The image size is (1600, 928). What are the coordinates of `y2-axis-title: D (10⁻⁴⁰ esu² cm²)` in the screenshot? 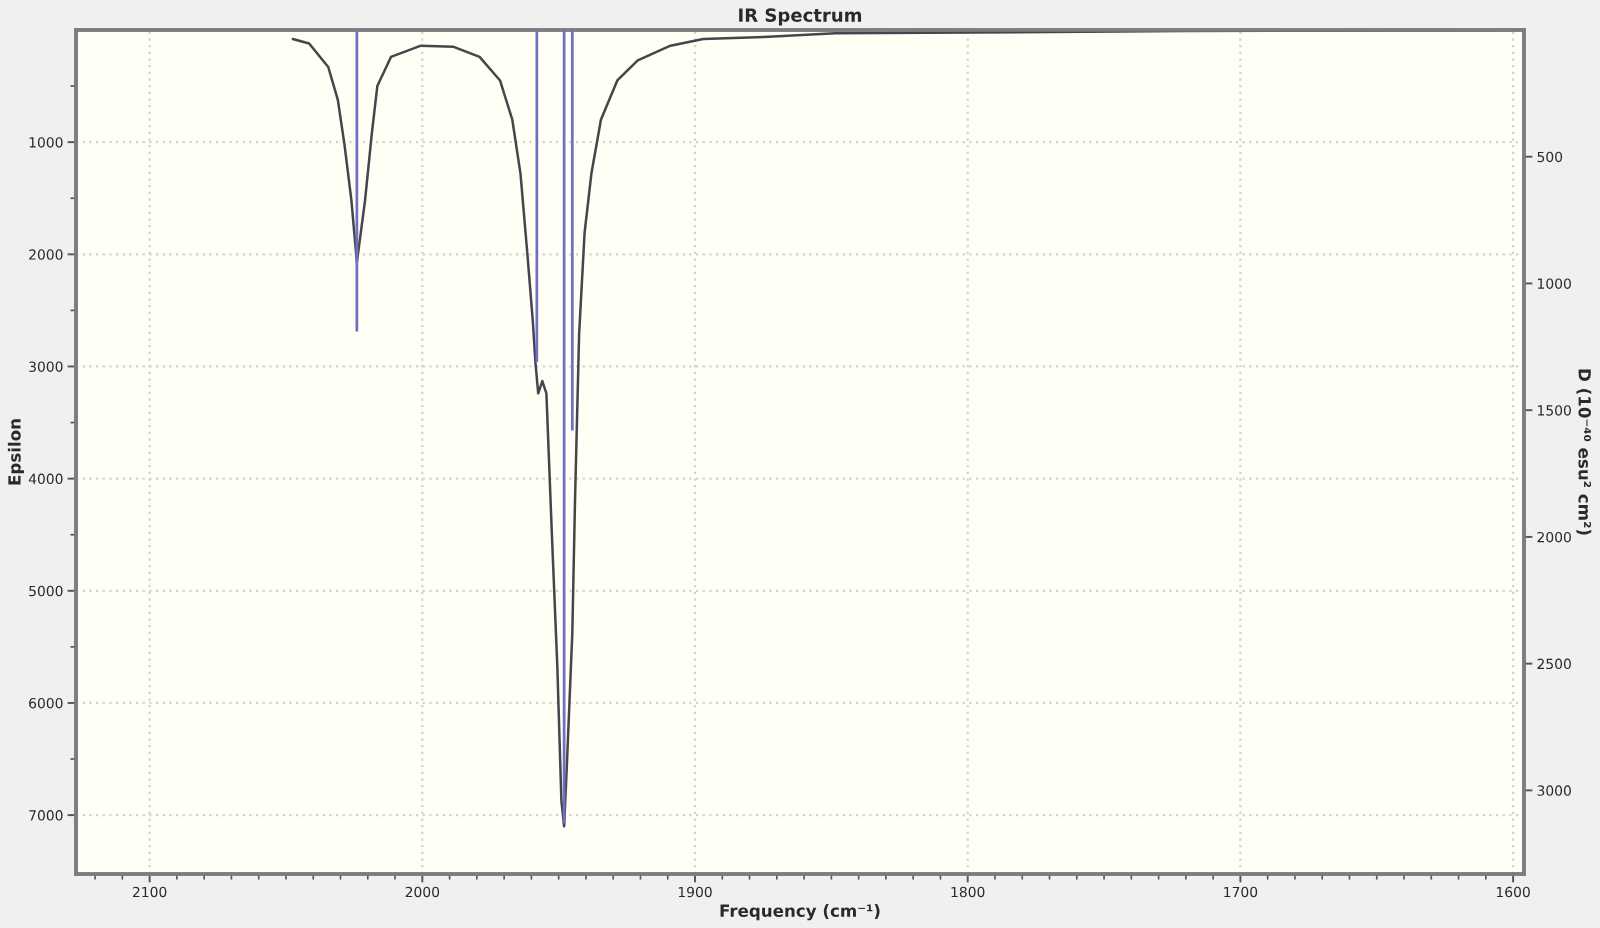 It's located at (1584, 452).